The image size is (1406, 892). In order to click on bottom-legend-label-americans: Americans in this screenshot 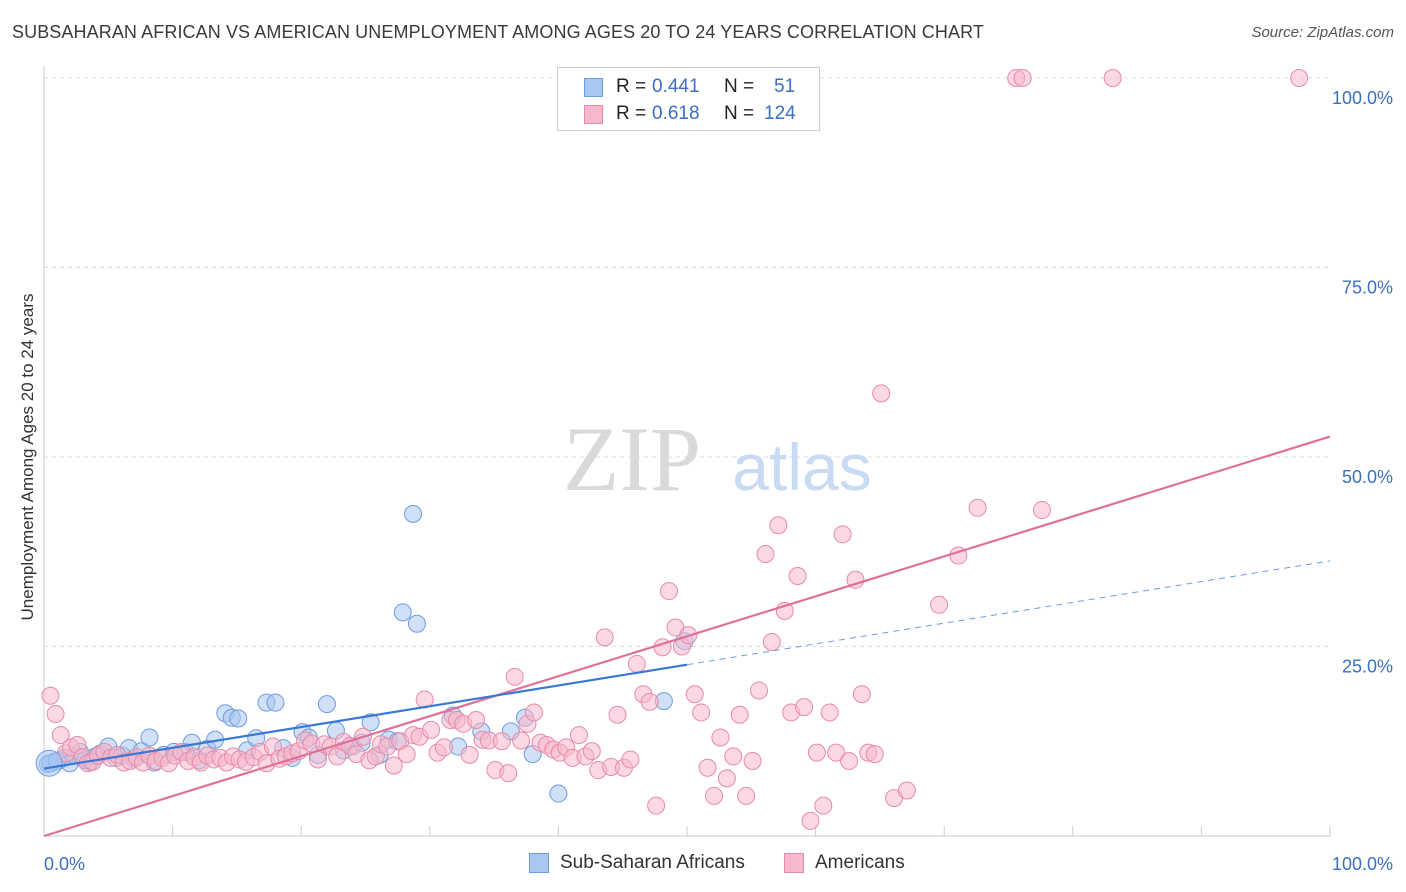, I will do `click(860, 862)`.